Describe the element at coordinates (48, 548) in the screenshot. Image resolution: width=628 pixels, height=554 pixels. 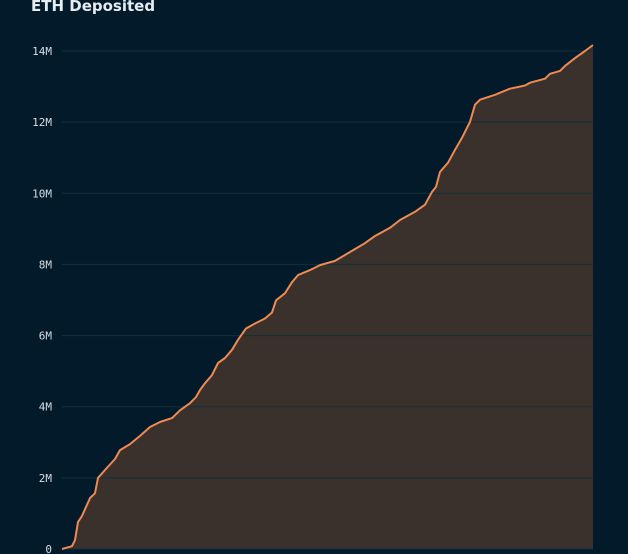
I see `y-tick-label: 0` at that location.